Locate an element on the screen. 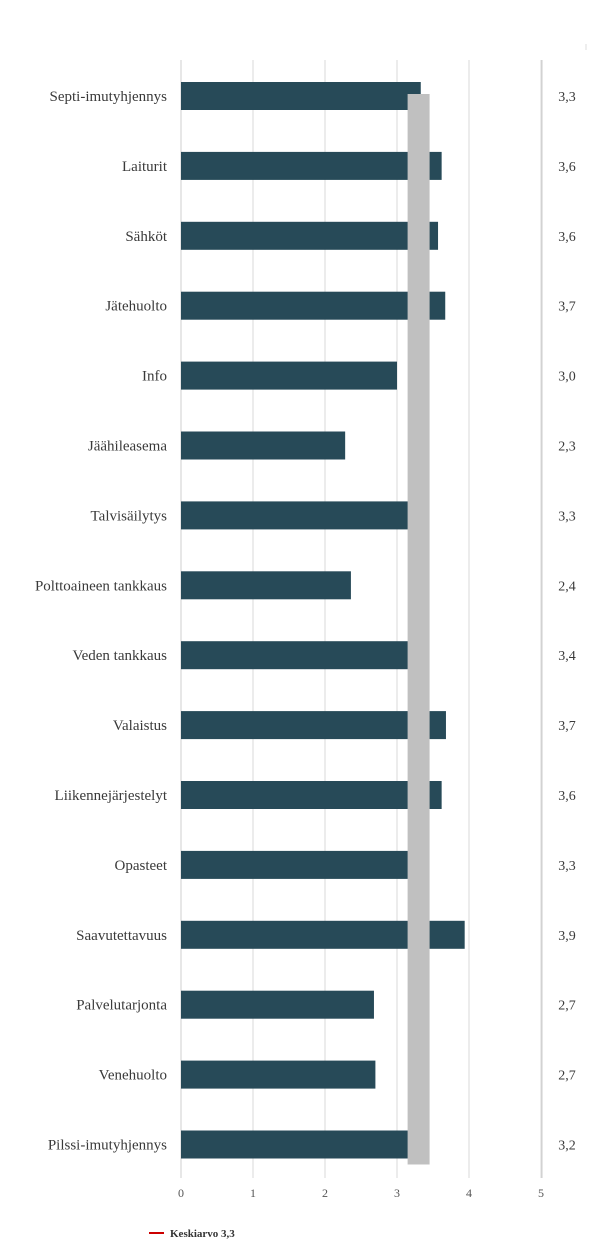 Image resolution: width=600 pixels, height=1252 pixels. legend: Keskiarvo 3,3 is located at coordinates (192, 1234).